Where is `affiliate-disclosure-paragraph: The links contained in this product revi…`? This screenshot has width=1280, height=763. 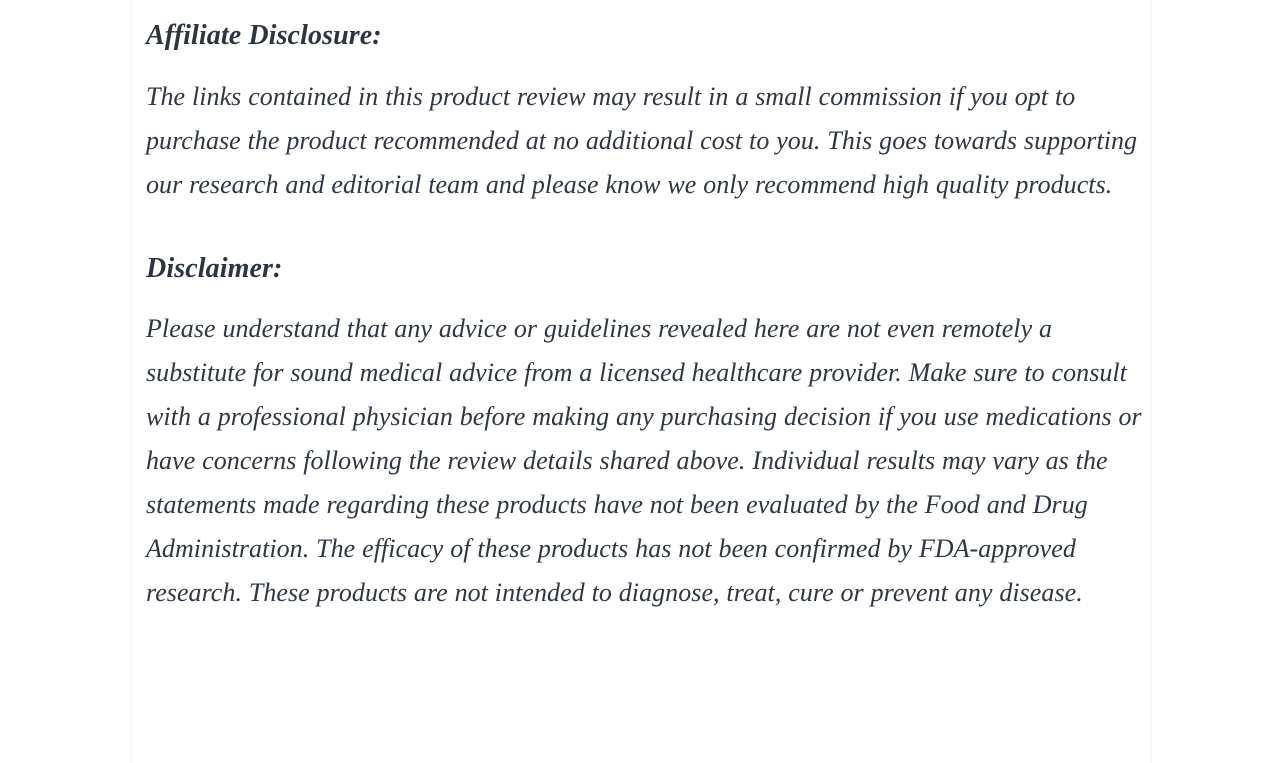
affiliate-disclosure-paragraph: The links contained in this product revi… is located at coordinates (642, 140).